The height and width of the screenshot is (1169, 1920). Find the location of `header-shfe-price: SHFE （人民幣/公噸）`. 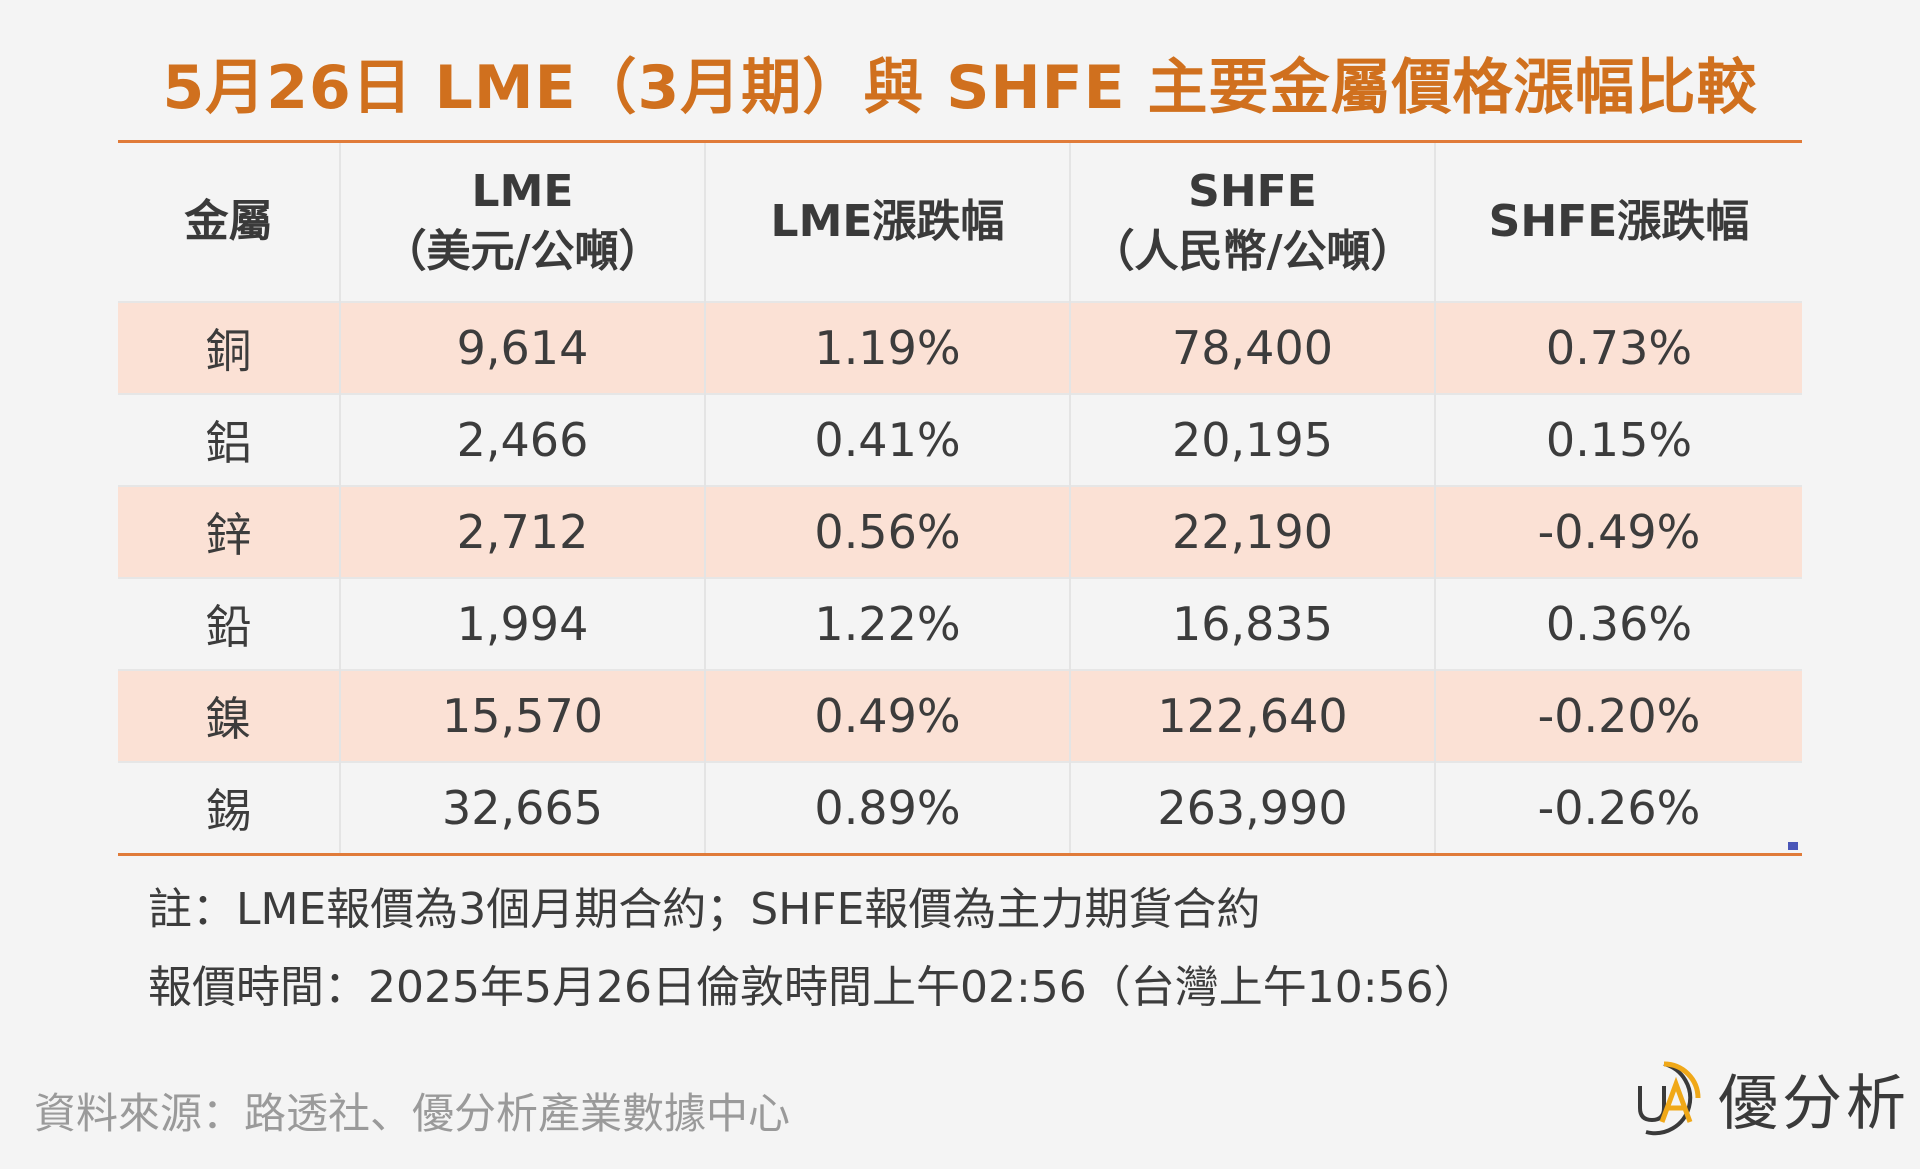

header-shfe-price: SHFE （人民幣/公噸） is located at coordinates (1252, 221).